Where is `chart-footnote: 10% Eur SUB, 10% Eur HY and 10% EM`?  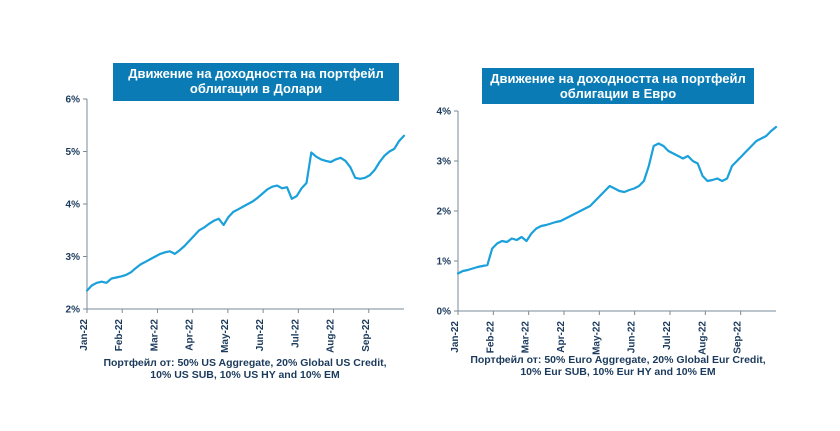
chart-footnote: 10% Eur SUB, 10% Eur HY and 10% EM is located at coordinates (618, 372).